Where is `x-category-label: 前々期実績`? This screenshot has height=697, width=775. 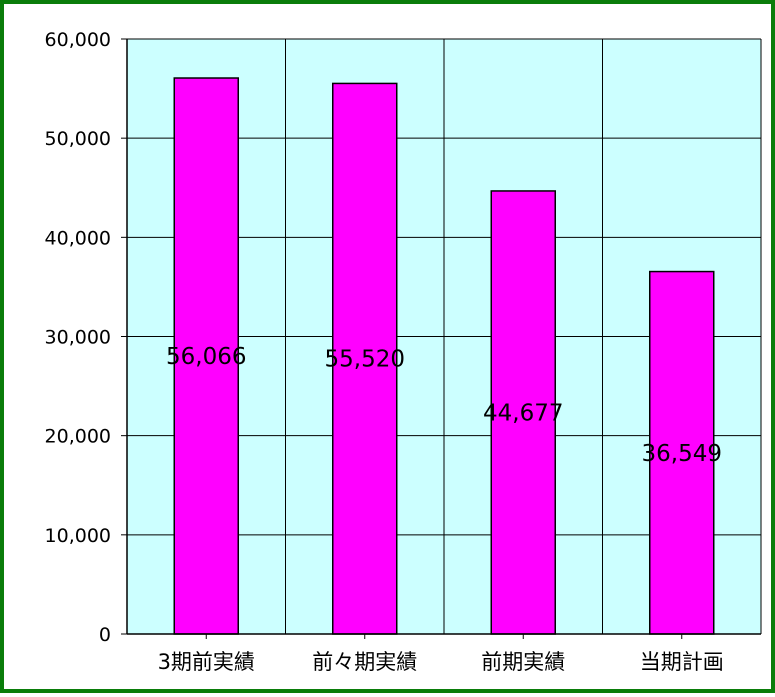 x-category-label: 前々期実績 is located at coordinates (364, 662).